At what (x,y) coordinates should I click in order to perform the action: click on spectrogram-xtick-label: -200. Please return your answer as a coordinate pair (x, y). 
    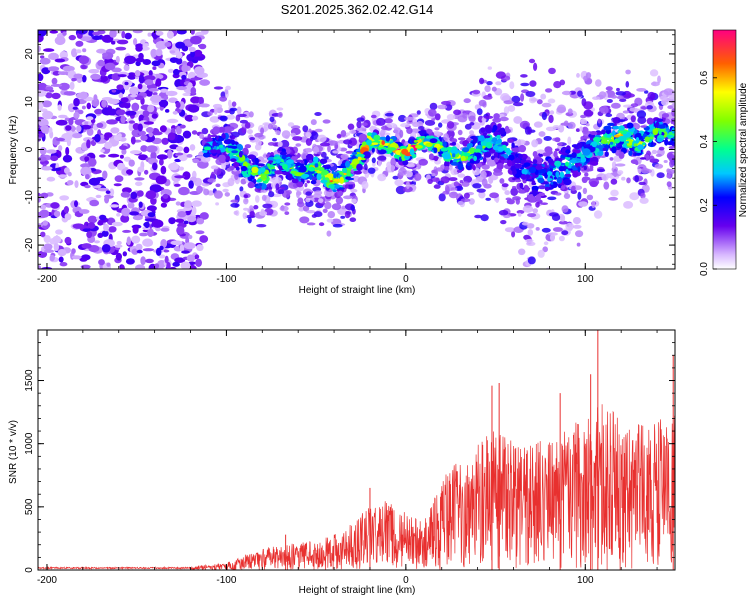
    Looking at the image, I should click on (47, 279).